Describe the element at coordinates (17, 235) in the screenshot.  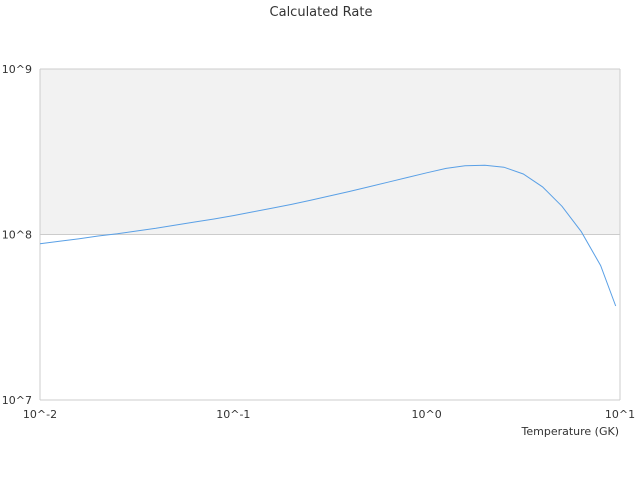
I see `y-tick-label: 10^8` at that location.